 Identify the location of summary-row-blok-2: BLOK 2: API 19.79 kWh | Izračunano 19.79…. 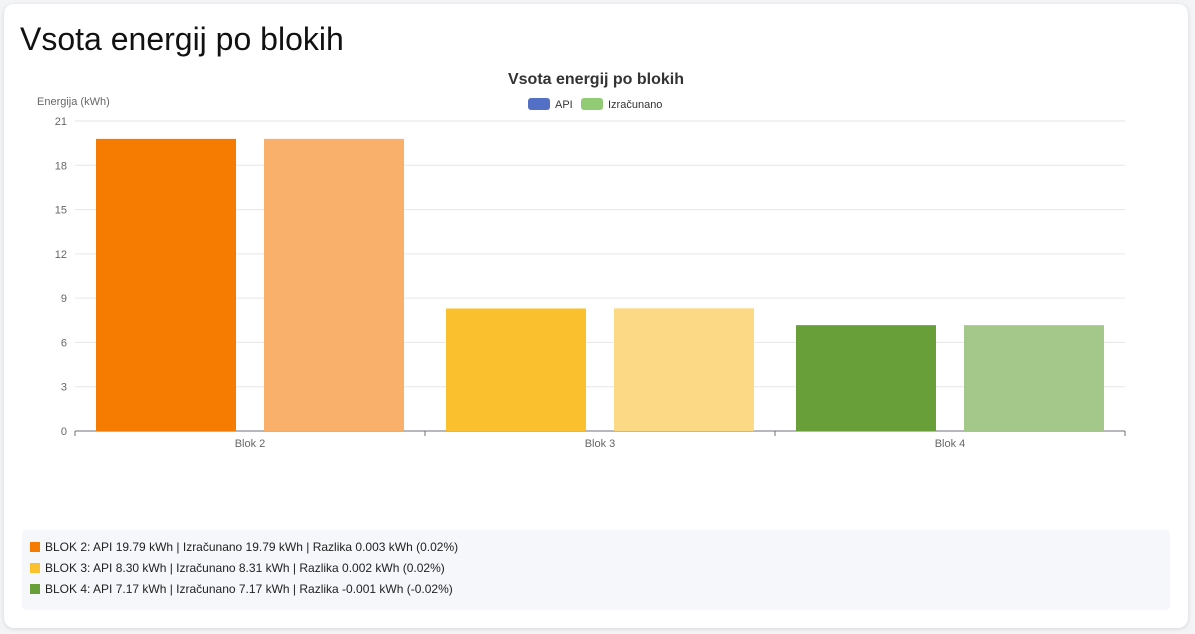
(244, 547).